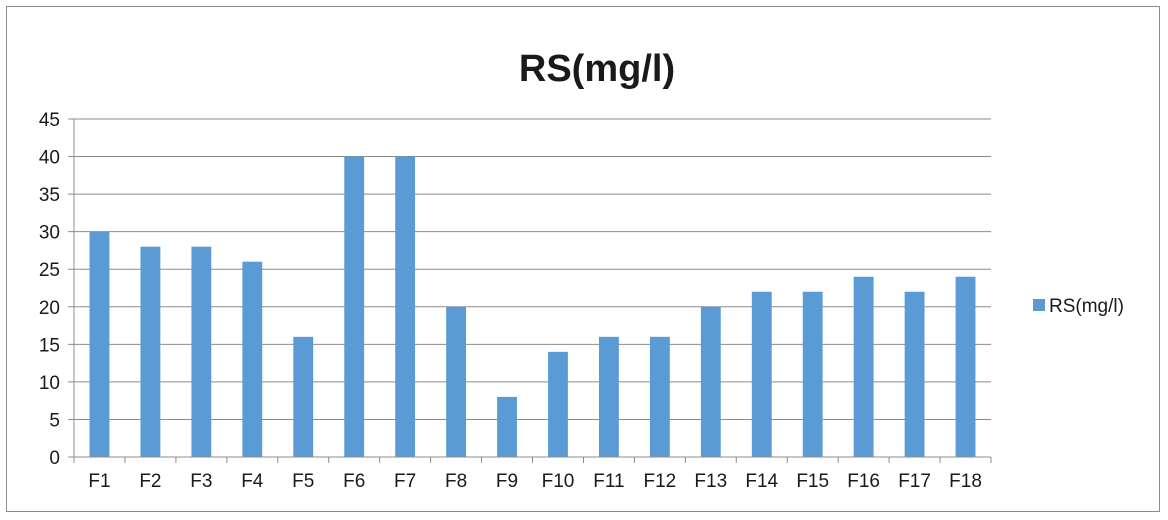 The image size is (1168, 520). What do you see at coordinates (49, 289) in the screenshot?
I see `y-axis-ticks: 0 5 10 15 20 25 30 35 40 45` at bounding box center [49, 289].